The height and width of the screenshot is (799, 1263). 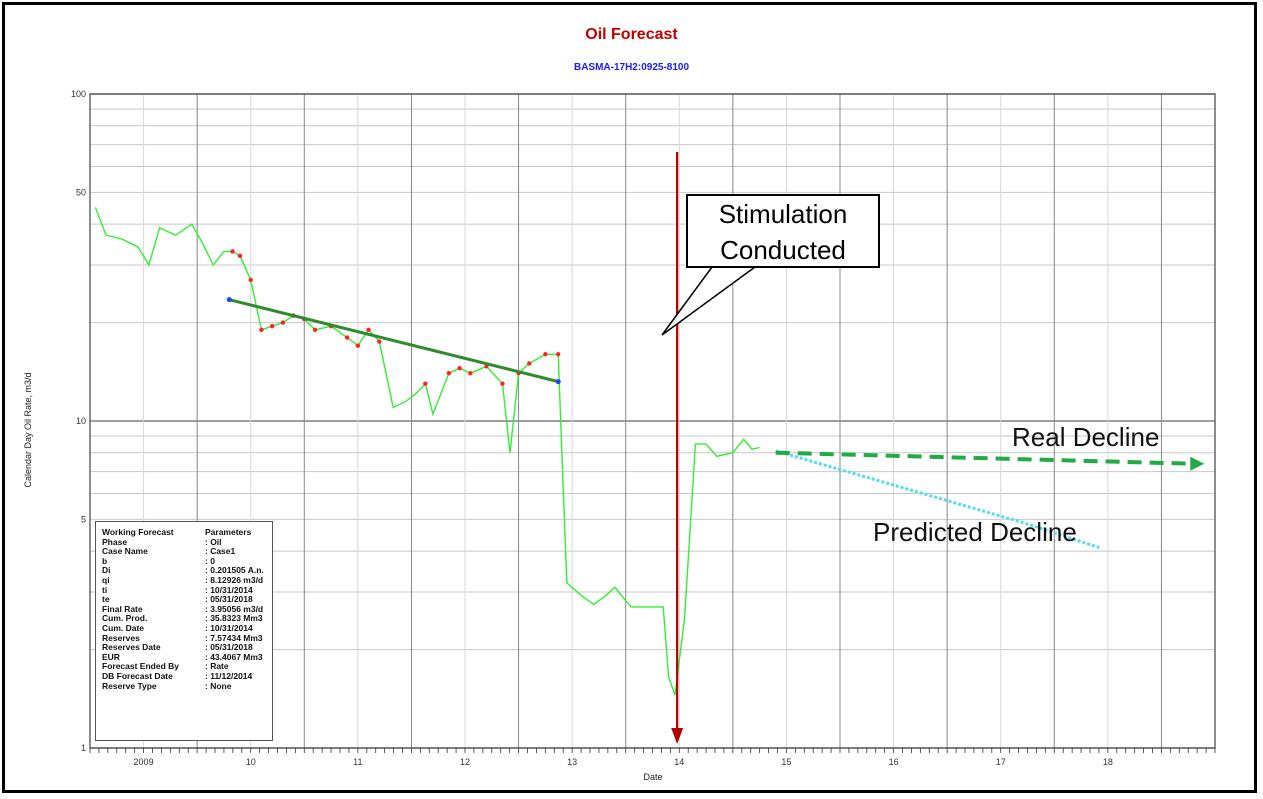 I want to click on param-value: : 3.95056 m3/d, so click(x=234, y=608).